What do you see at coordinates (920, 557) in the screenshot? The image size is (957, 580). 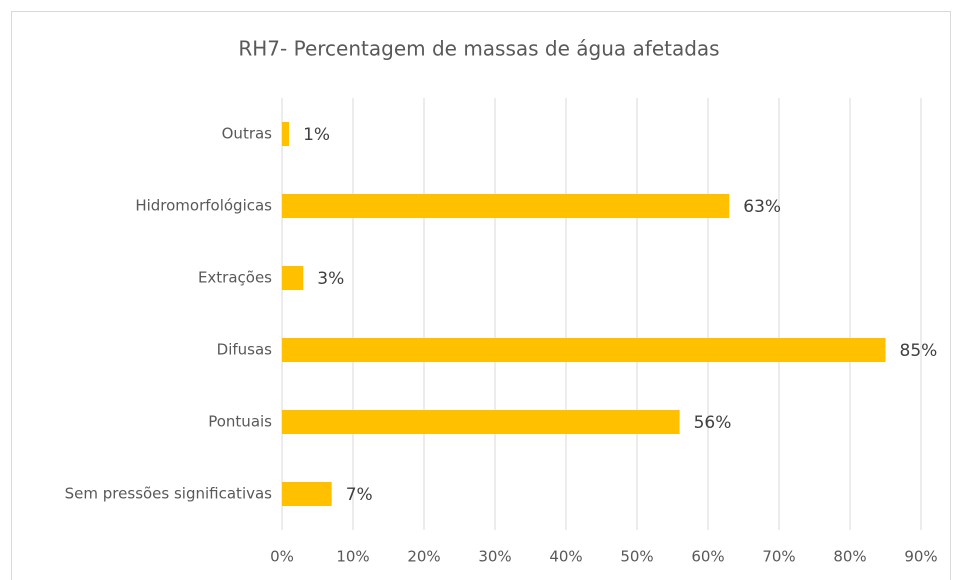 I see `x-tick-label: 90%` at bounding box center [920, 557].